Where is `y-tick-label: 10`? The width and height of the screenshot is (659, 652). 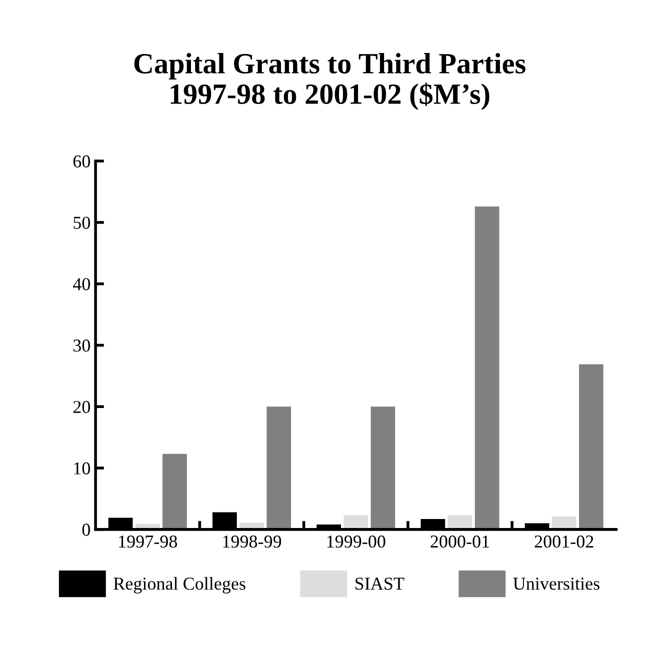
y-tick-label: 10 is located at coordinates (82, 468).